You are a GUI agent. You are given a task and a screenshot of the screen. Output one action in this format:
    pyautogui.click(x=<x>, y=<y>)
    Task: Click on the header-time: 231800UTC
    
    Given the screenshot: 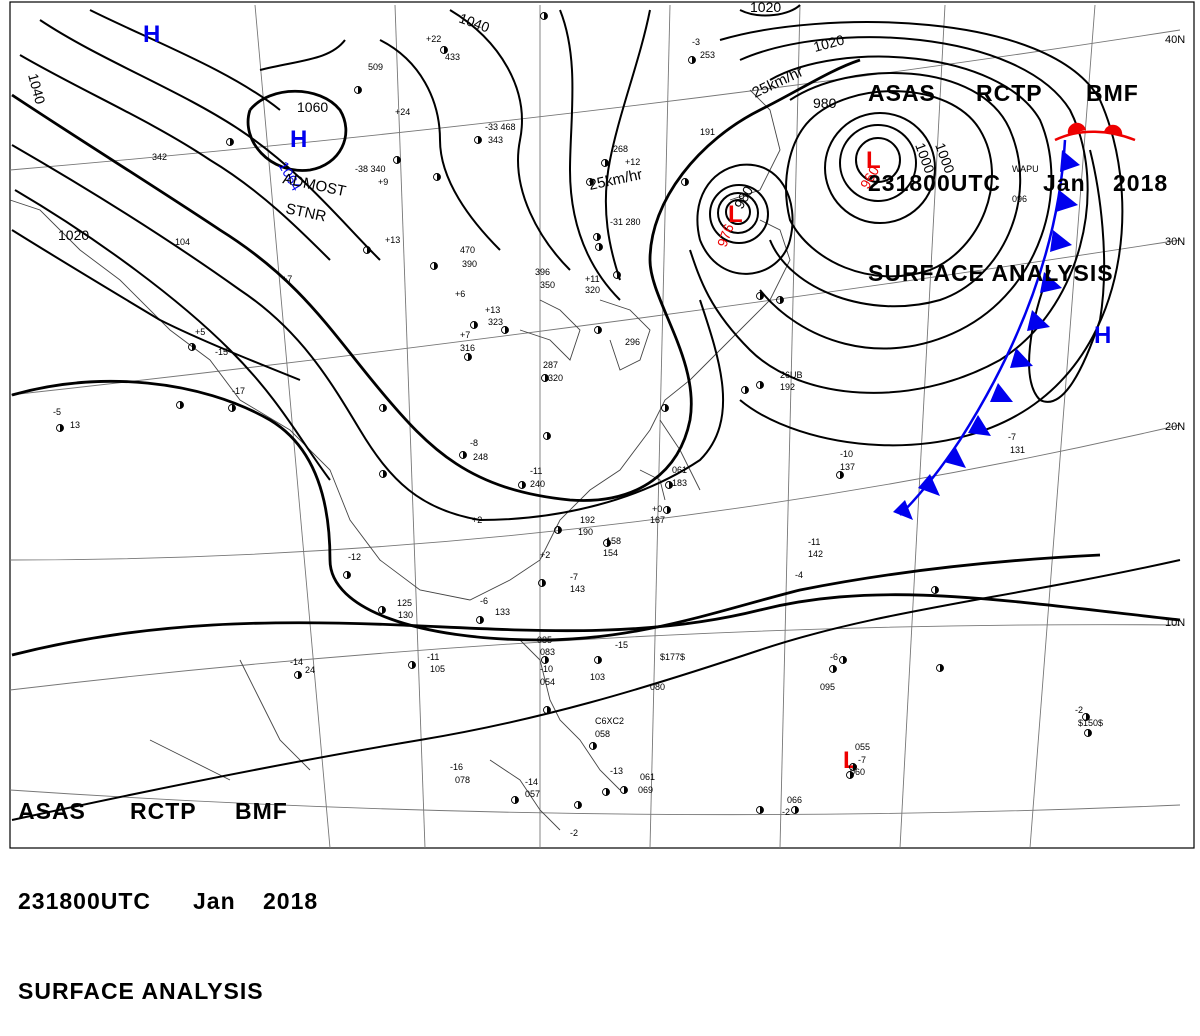 What is the action you would take?
    pyautogui.click(x=935, y=183)
    